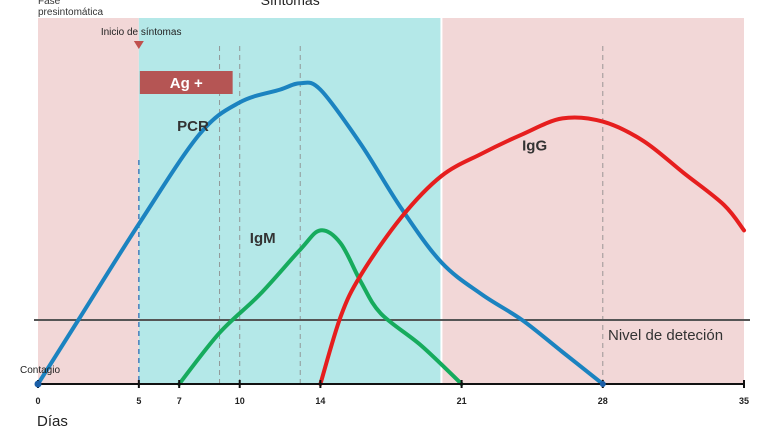 Image resolution: width=768 pixels, height=432 pixels. Describe the element at coordinates (52, 421) in the screenshot. I see `x-axis-label: Días` at that location.